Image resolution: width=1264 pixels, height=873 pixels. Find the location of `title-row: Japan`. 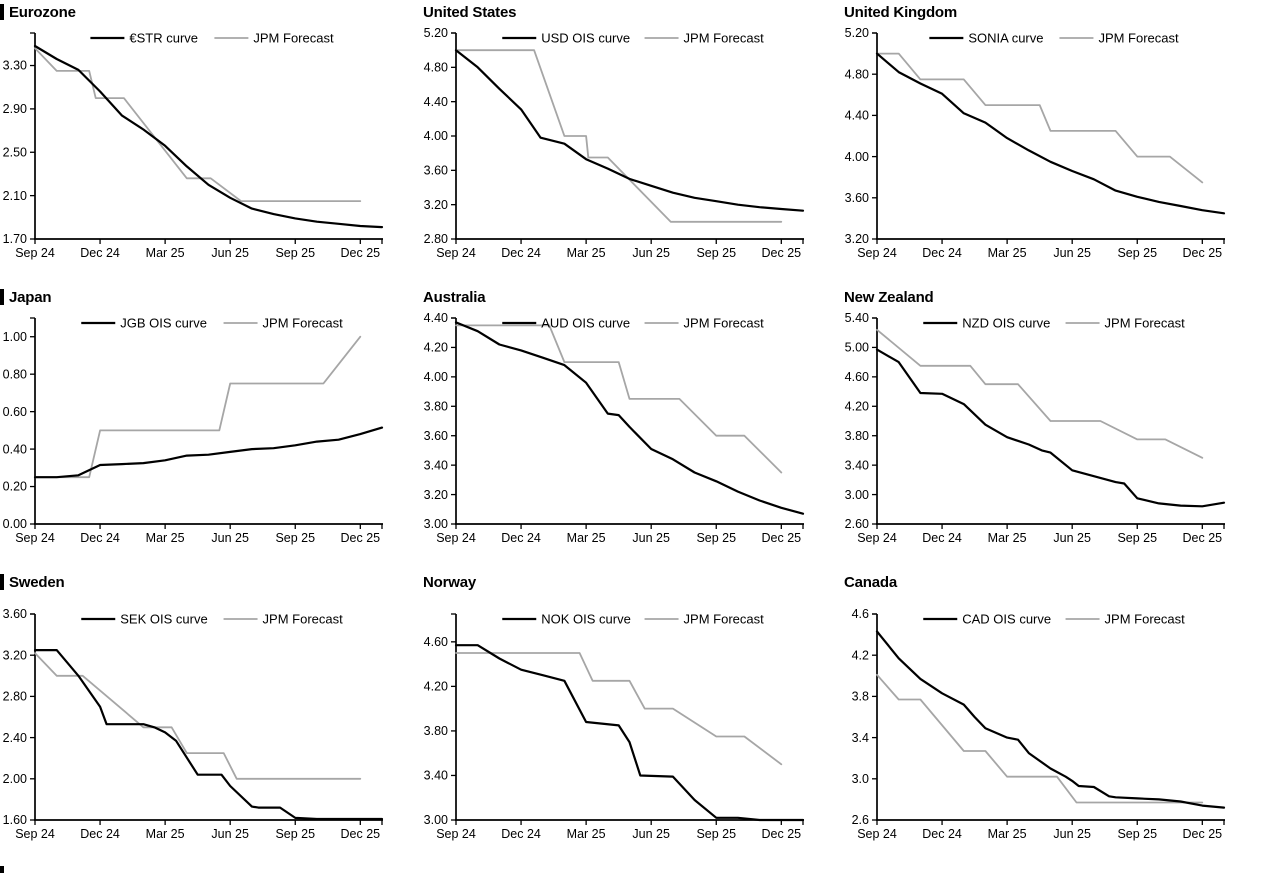

title-row: Japan is located at coordinates (210, 297).